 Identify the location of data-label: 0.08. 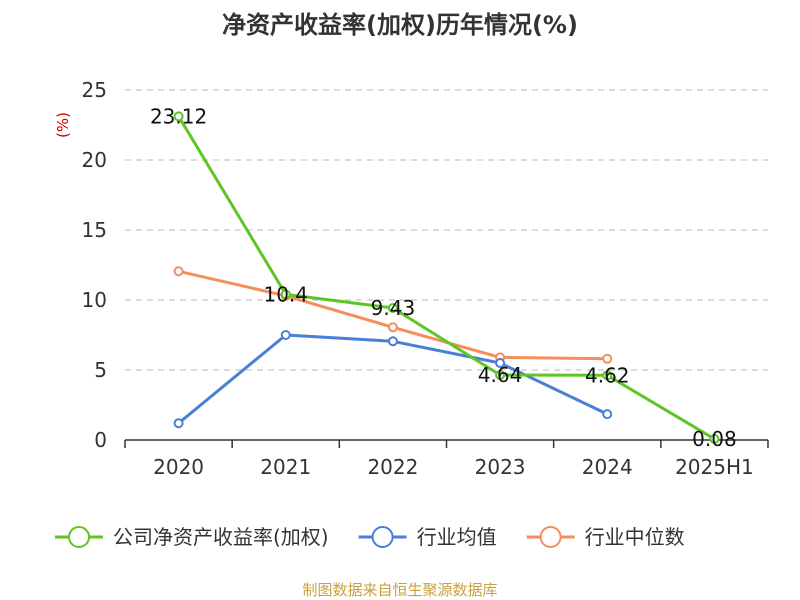
(714, 439).